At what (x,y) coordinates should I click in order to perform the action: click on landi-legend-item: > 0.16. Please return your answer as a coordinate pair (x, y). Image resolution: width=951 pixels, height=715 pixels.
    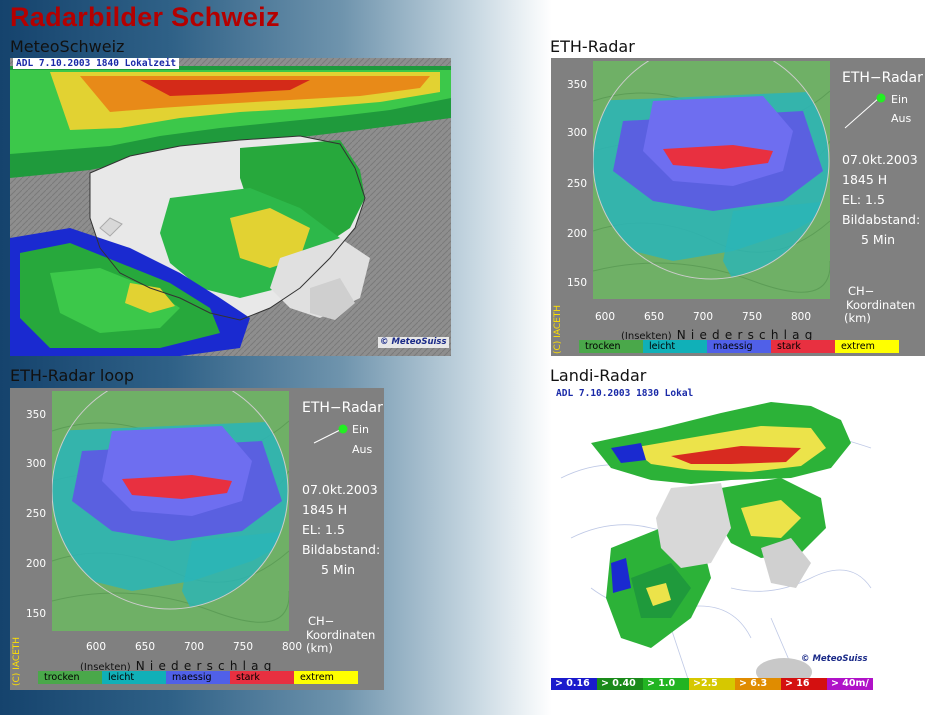
    Looking at the image, I should click on (574, 684).